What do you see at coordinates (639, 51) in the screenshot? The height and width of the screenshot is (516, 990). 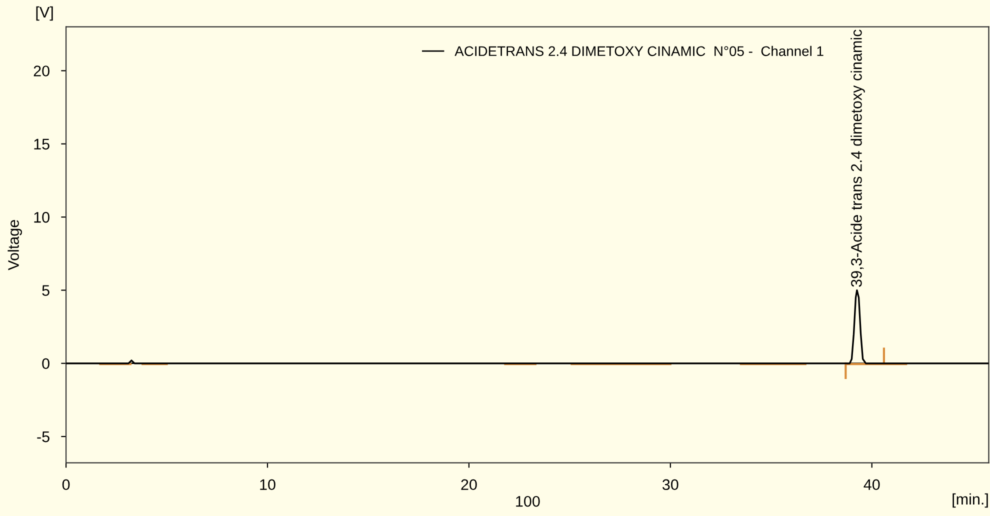 I see `legend-label: ACIDETRANS 2.4 DIMETOXY CINAMIC N°05 - Channel 1` at bounding box center [639, 51].